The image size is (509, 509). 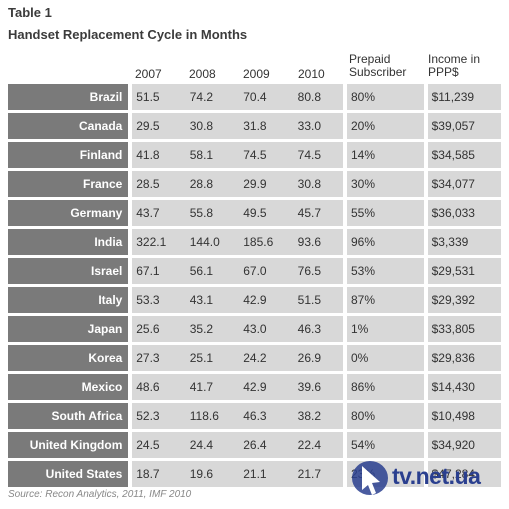 I want to click on cell-2010: 38.2, so click(x=318, y=416).